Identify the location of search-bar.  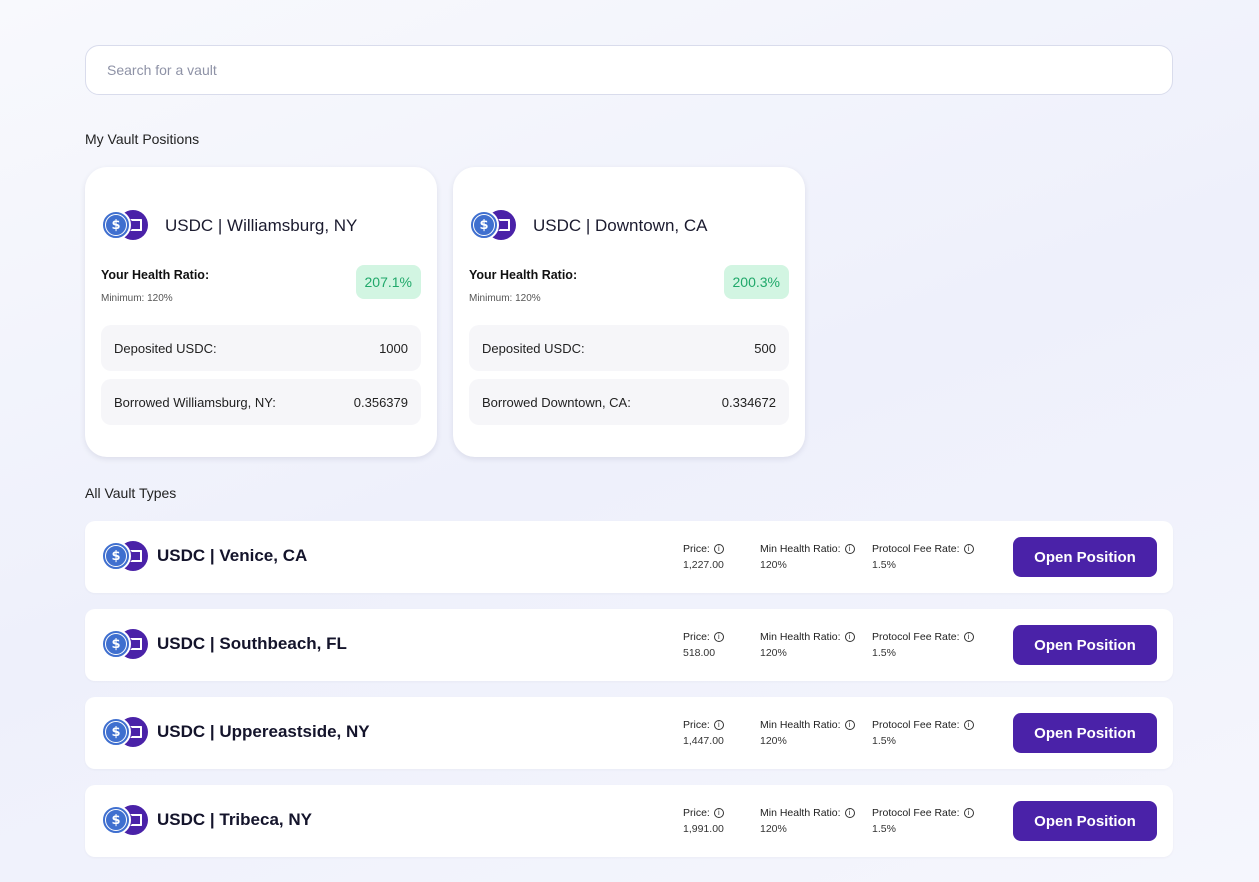
(629, 70).